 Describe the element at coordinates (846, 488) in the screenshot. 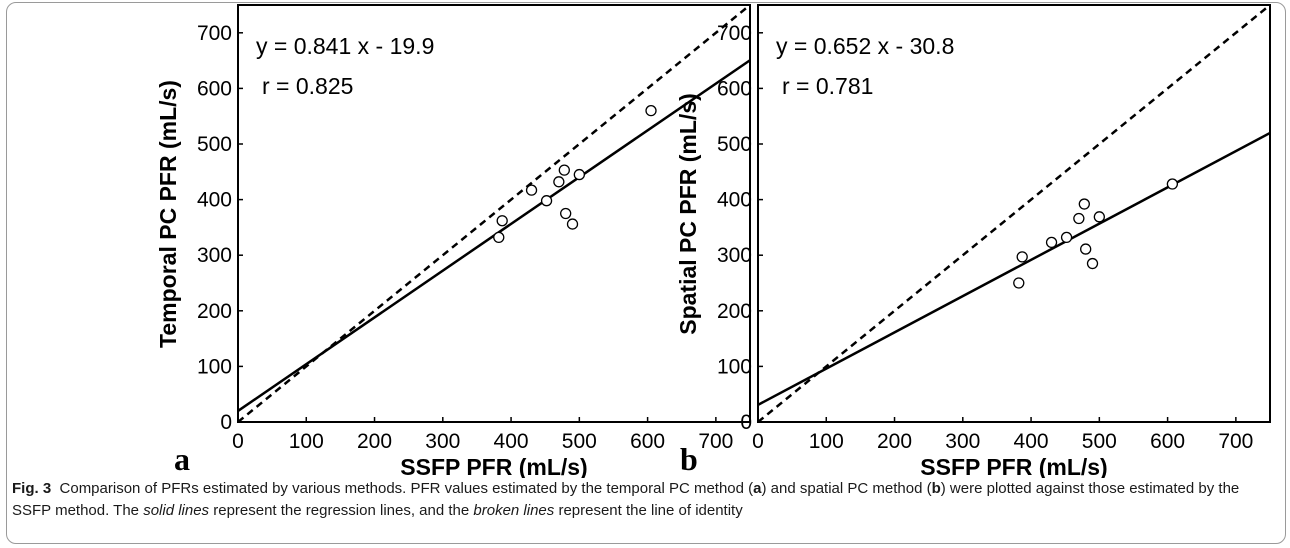

I see `caption-text: ) and spatial PC method (` at that location.